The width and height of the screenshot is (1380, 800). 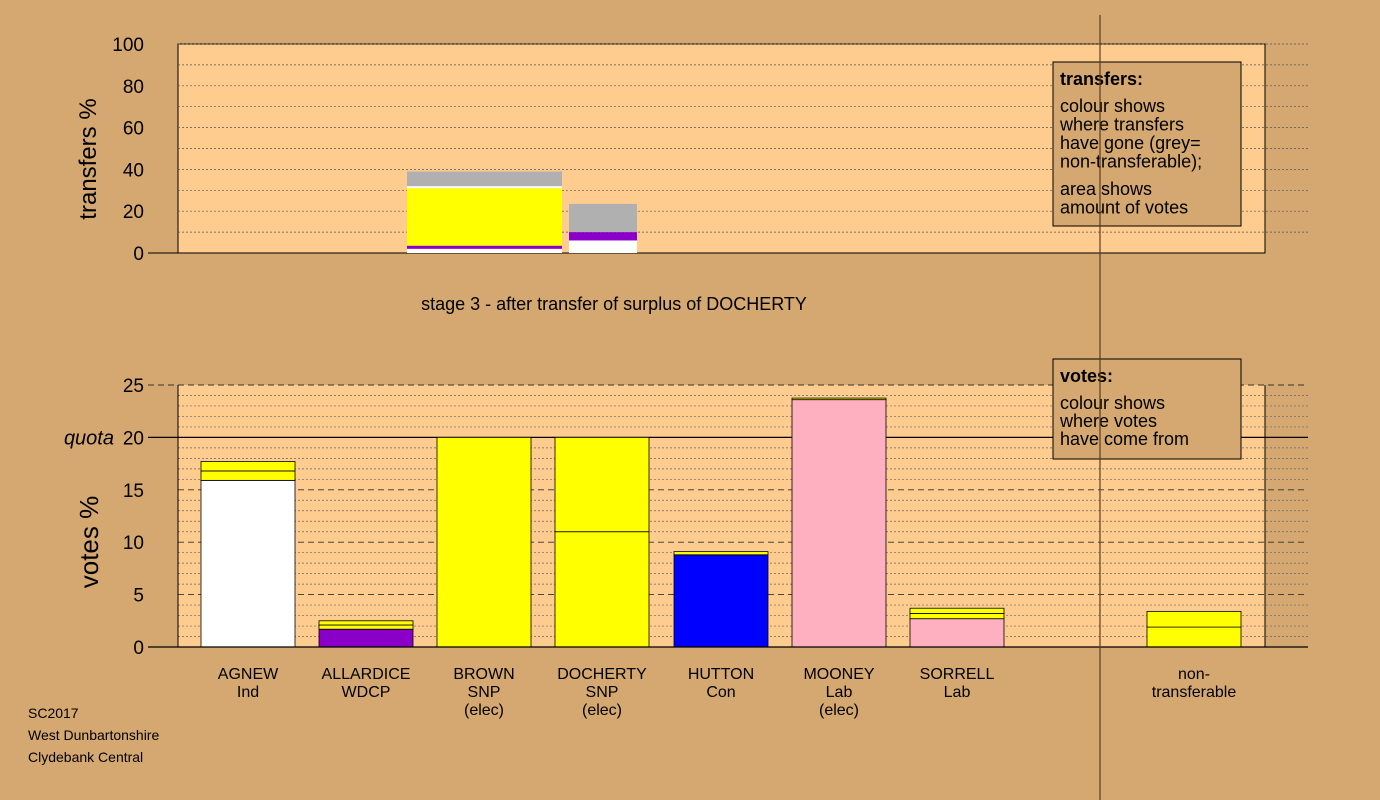 I want to click on transfers-ytick-label: 60, so click(x=133, y=129).